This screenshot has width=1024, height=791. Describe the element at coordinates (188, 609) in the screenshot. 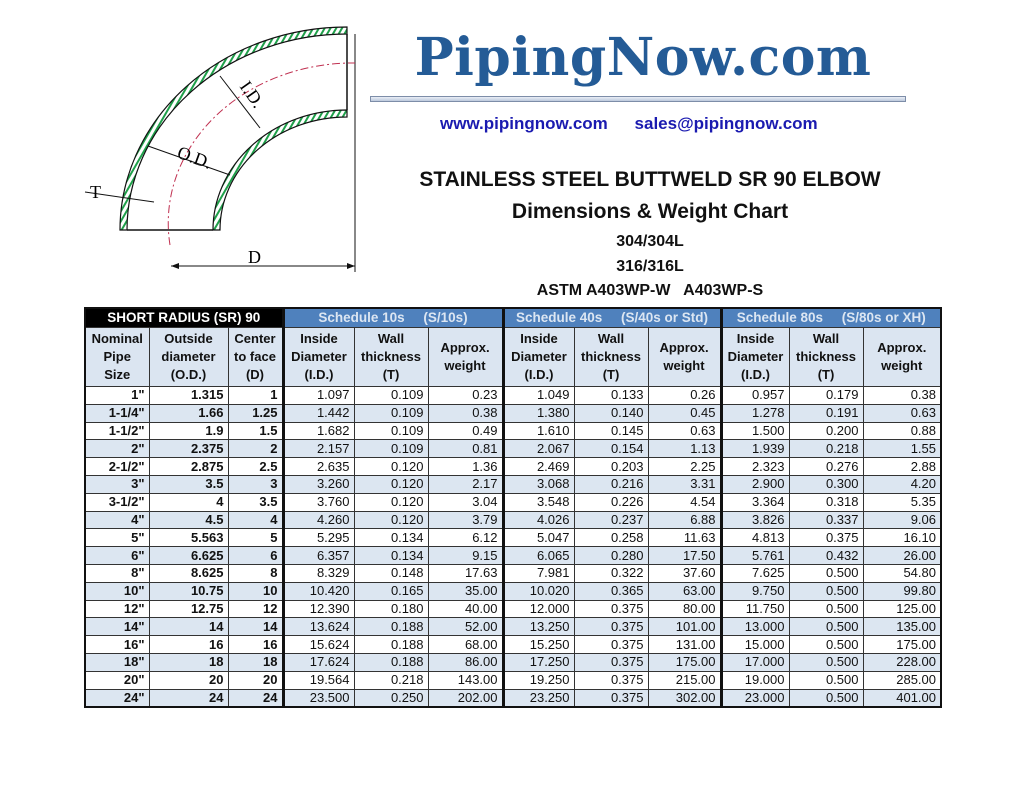

I see `table-cell: 12.75` at that location.